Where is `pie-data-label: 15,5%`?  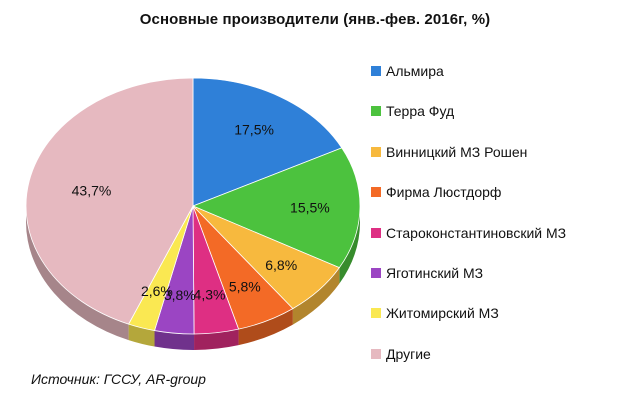
pie-data-label: 15,5% is located at coordinates (310, 207).